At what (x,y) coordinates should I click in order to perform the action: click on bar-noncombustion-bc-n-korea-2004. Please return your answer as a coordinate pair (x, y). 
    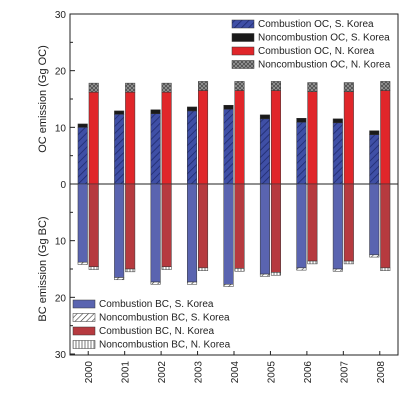
    Looking at the image, I should click on (239, 270).